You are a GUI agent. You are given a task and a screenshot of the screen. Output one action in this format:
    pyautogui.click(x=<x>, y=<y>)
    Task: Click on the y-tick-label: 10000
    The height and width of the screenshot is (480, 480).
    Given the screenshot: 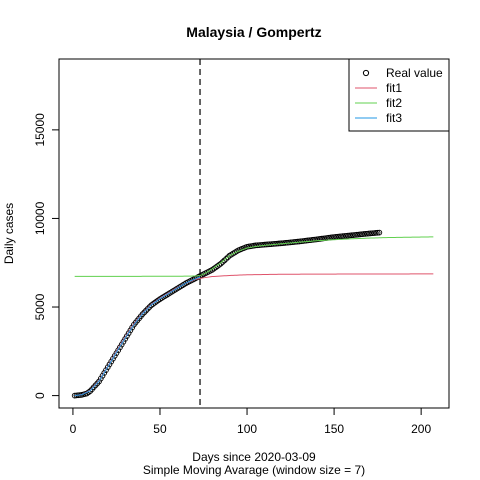 What is the action you would take?
    pyautogui.click(x=40, y=218)
    